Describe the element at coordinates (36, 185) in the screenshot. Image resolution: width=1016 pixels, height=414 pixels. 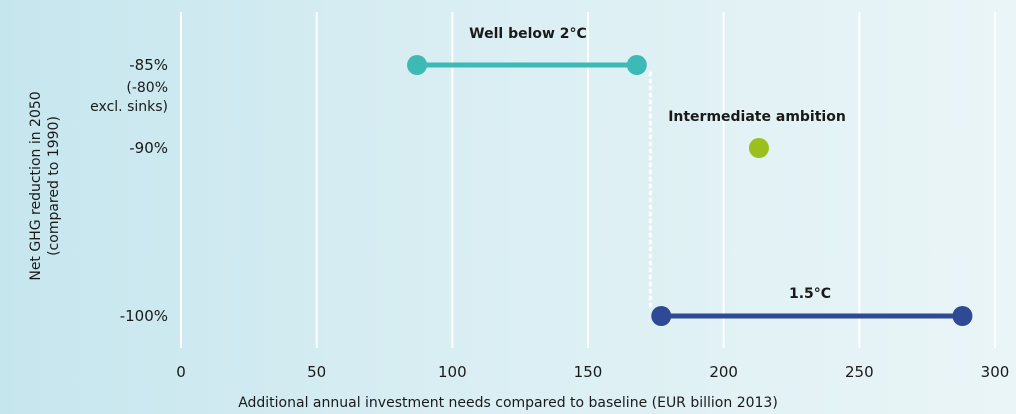
I see `y-axis-title-line: Net GHG reduction in 2050` at that location.